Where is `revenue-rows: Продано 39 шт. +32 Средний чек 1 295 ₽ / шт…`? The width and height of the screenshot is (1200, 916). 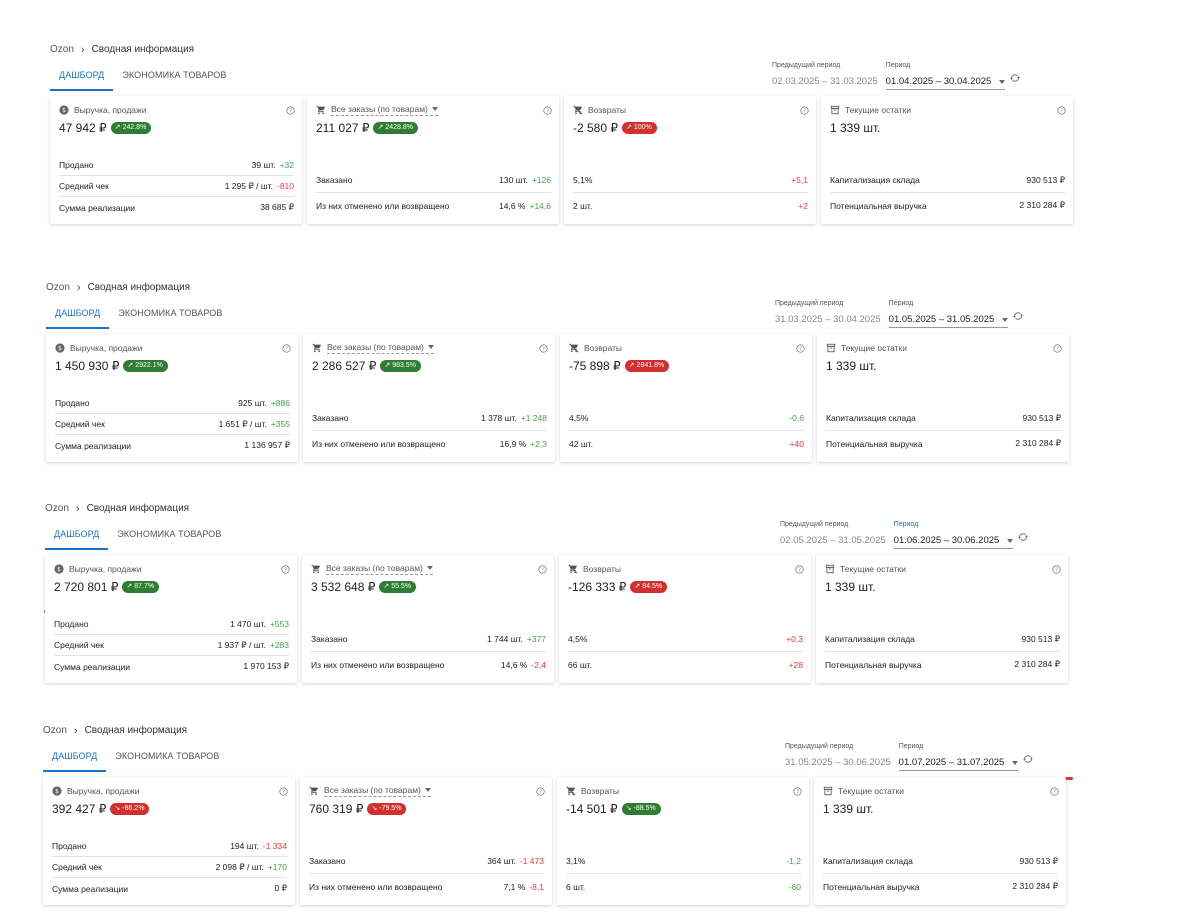
revenue-rows: Продано 39 шт. +32 Средний чек 1 295 ₽ / шт… is located at coordinates (176, 186).